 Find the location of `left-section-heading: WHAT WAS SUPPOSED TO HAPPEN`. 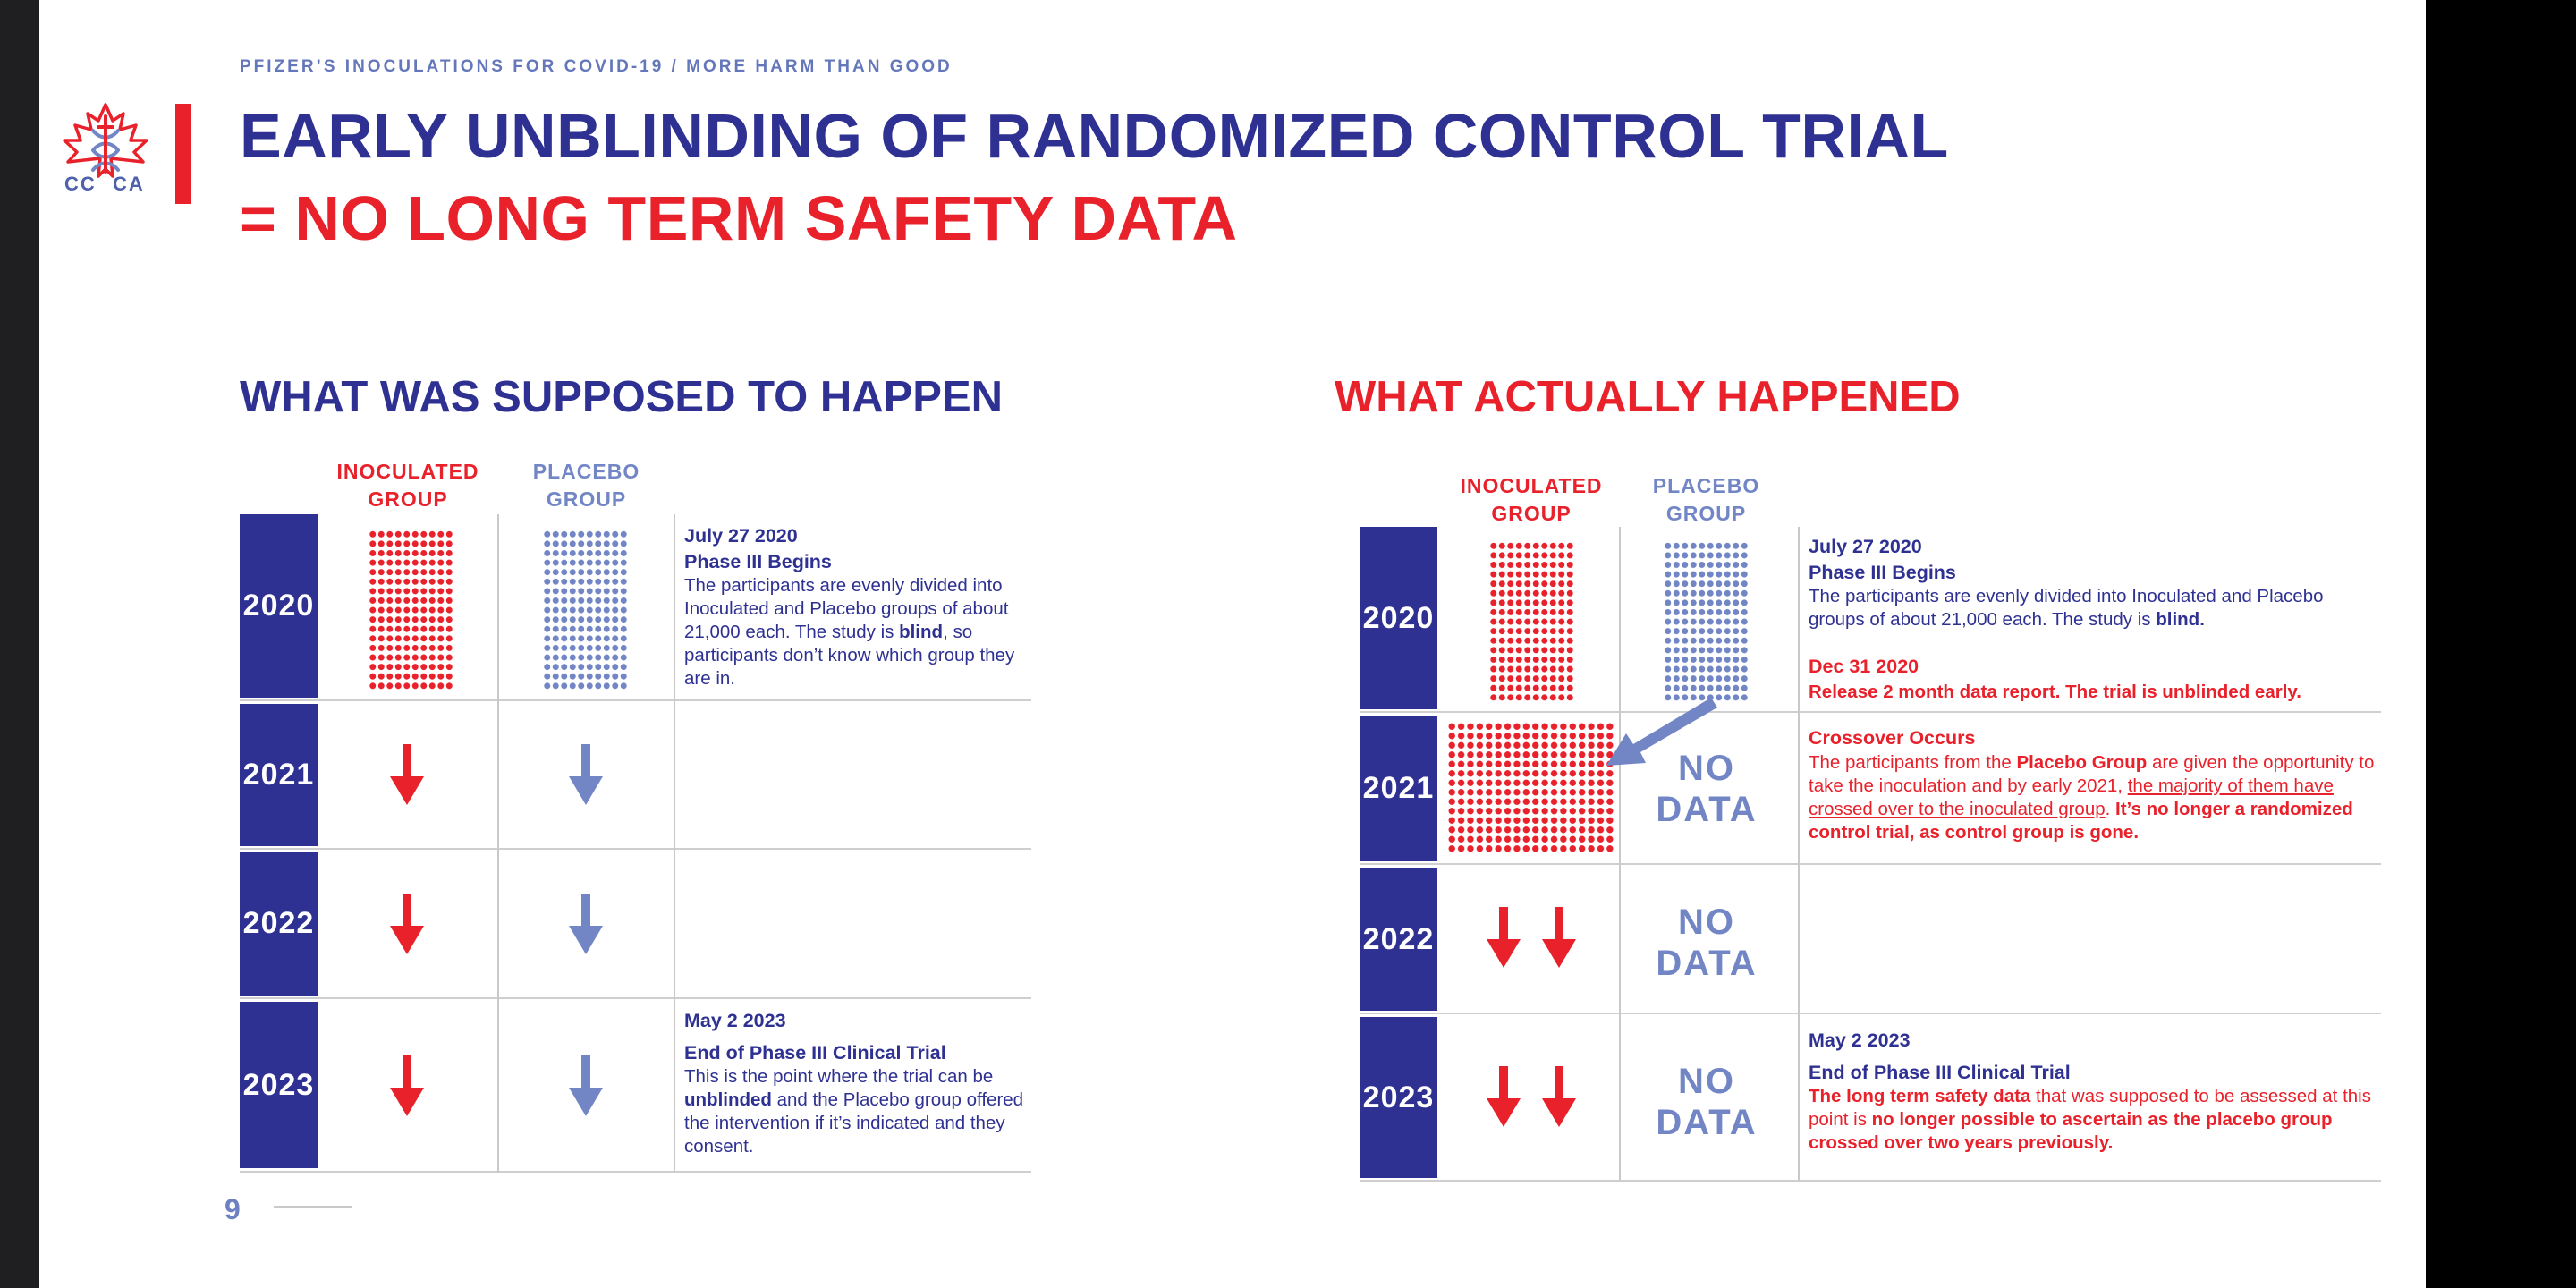

left-section-heading: WHAT WAS SUPPOSED TO HAPPEN is located at coordinates (622, 397).